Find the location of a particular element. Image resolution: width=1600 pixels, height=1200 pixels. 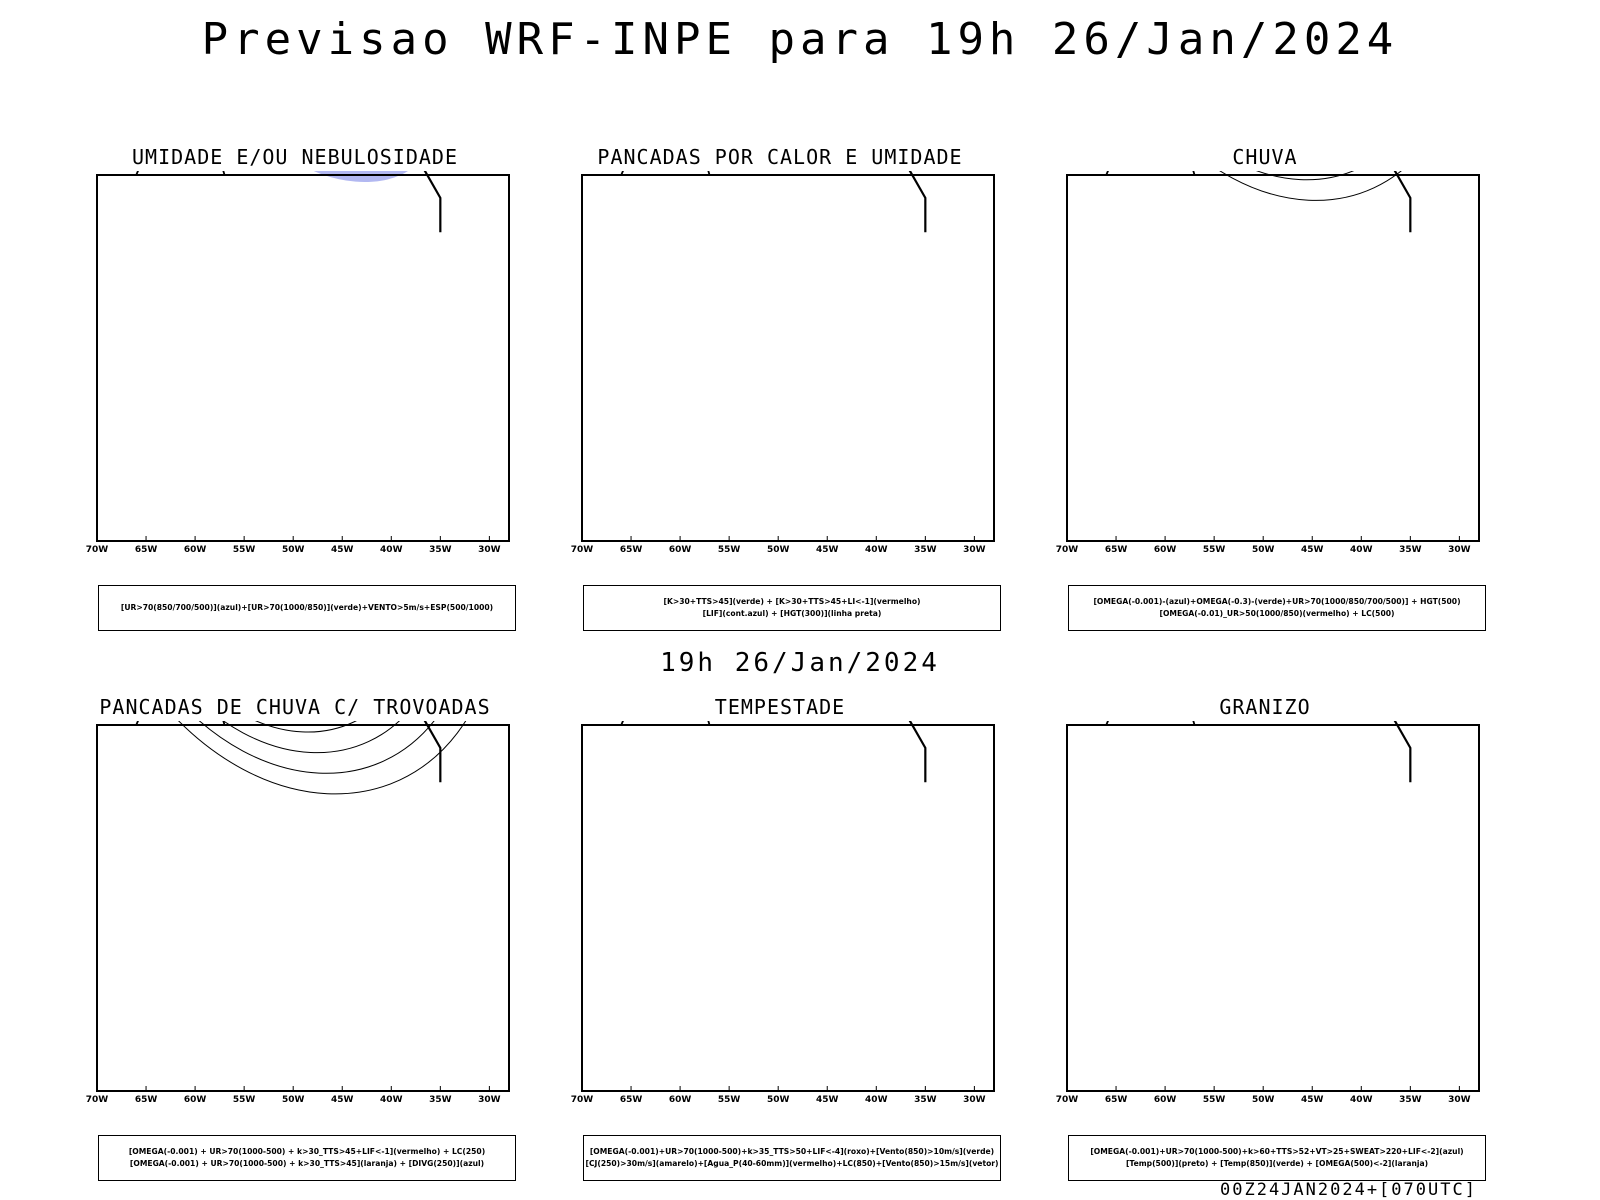

panel-title: CHUVA is located at coordinates (1265, 157).